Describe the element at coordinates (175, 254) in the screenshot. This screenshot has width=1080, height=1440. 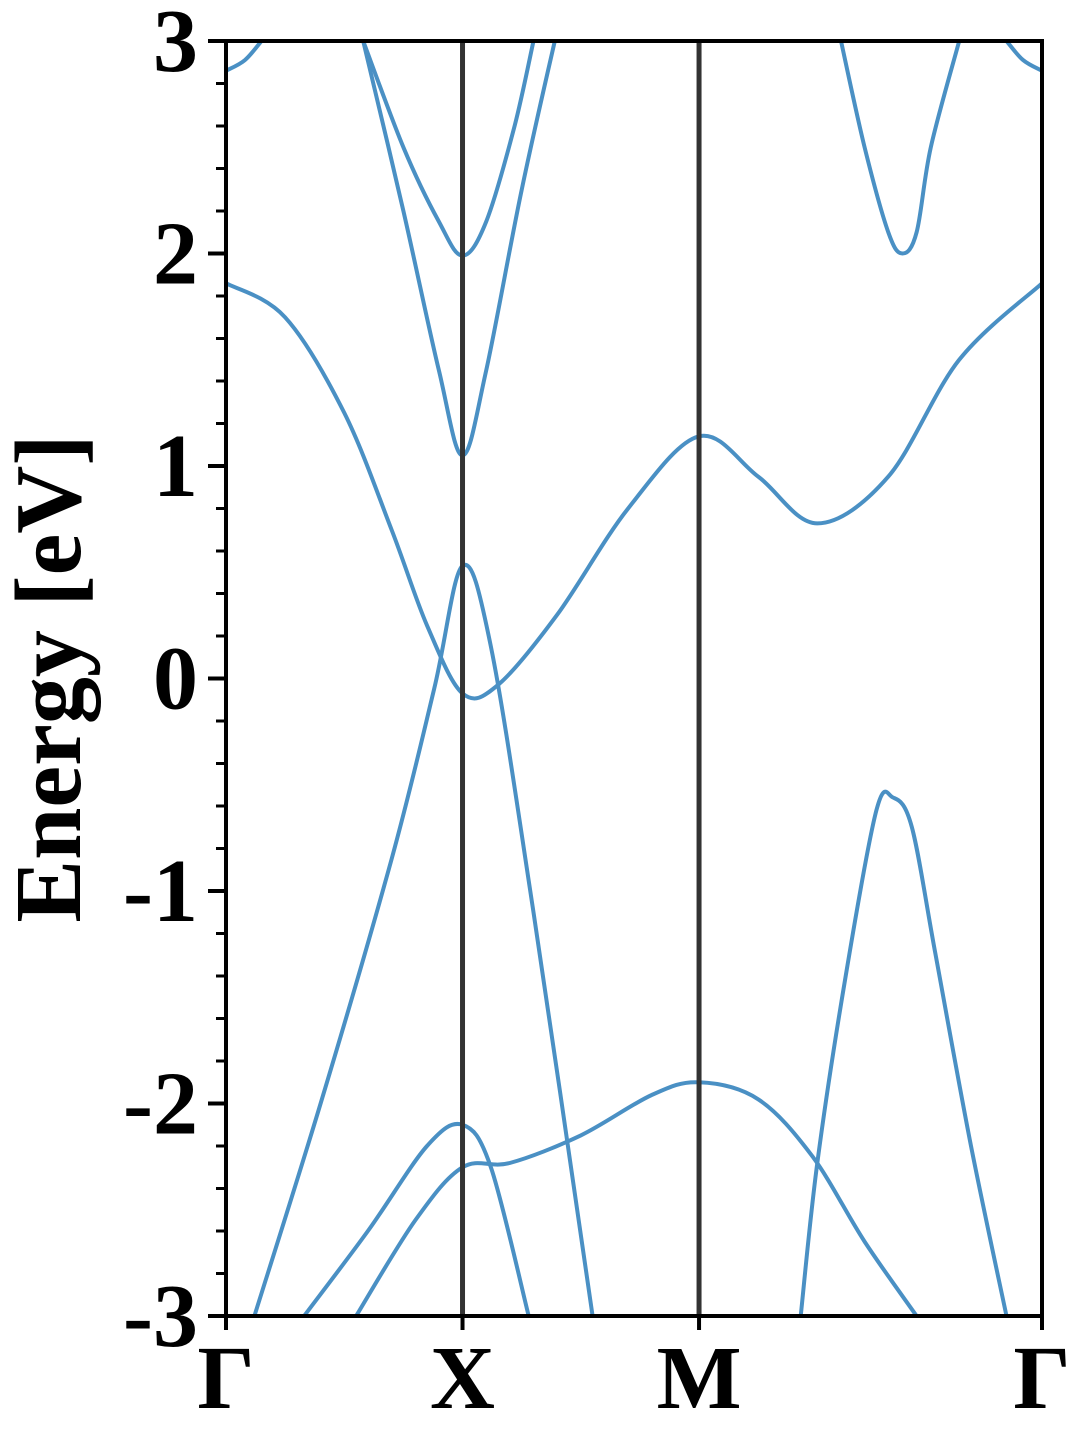
I see `y-tick-label: 2` at that location.